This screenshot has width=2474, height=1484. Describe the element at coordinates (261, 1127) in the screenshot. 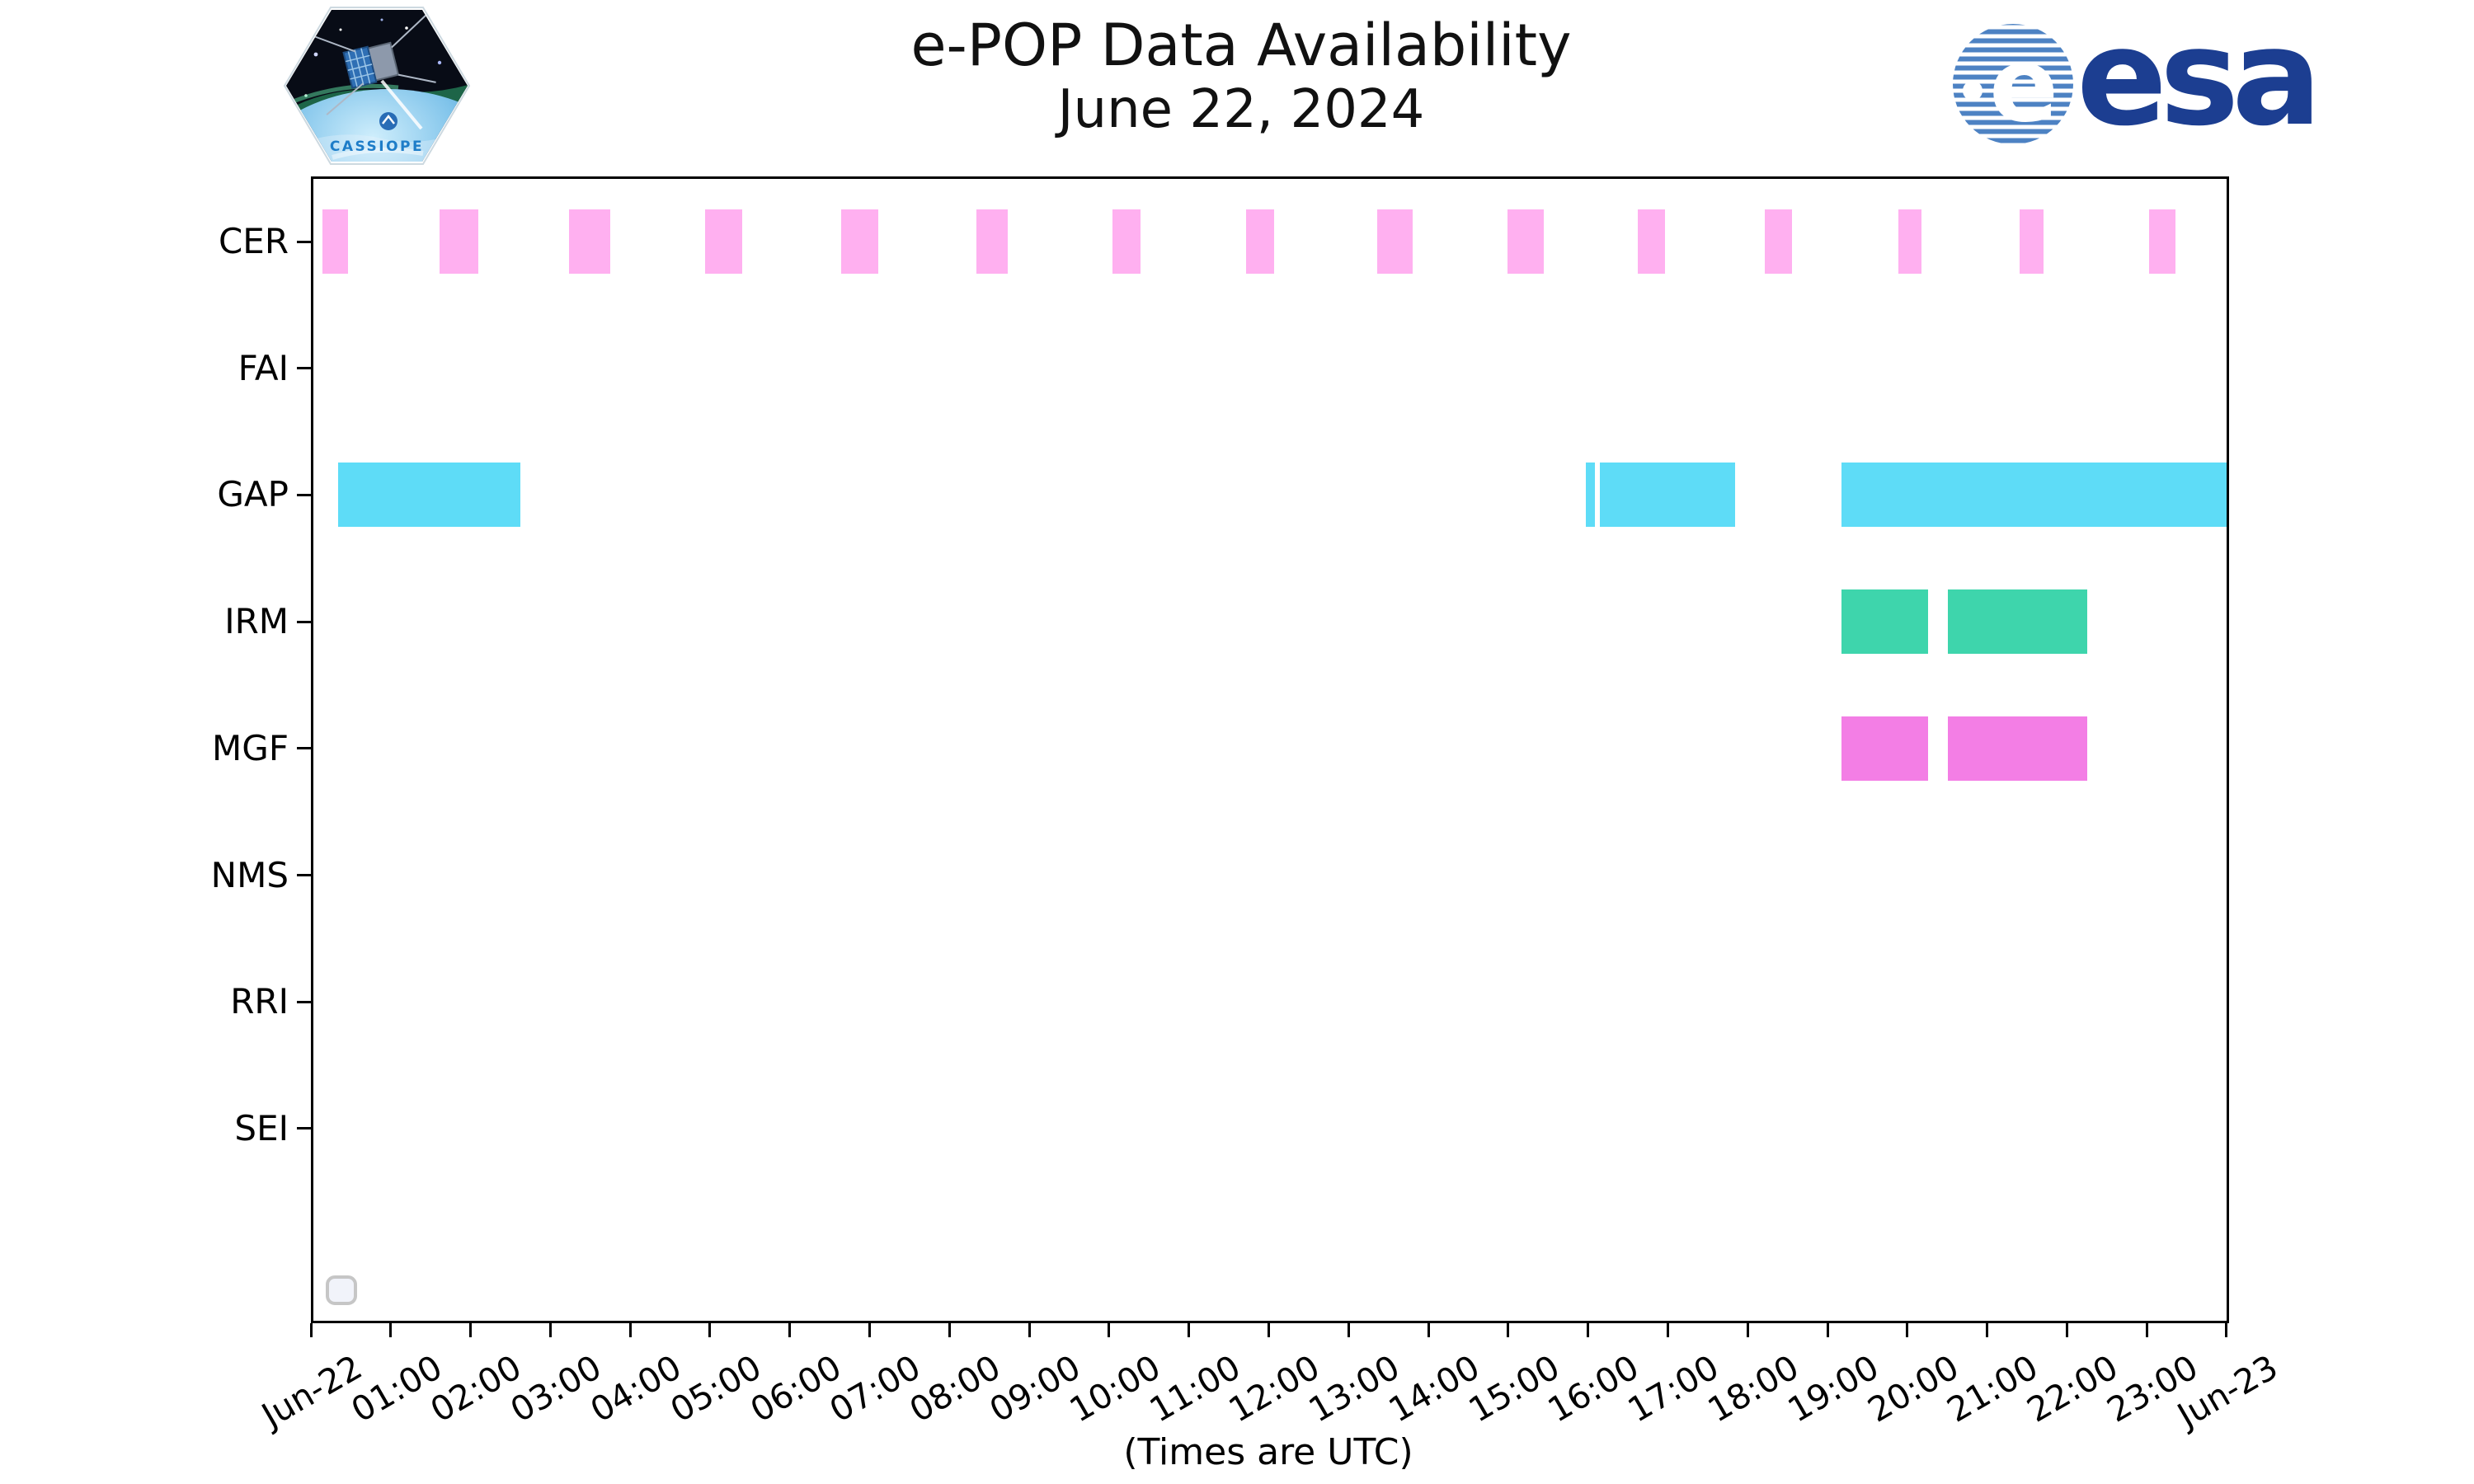

I see `row-label-sei: SEI` at that location.